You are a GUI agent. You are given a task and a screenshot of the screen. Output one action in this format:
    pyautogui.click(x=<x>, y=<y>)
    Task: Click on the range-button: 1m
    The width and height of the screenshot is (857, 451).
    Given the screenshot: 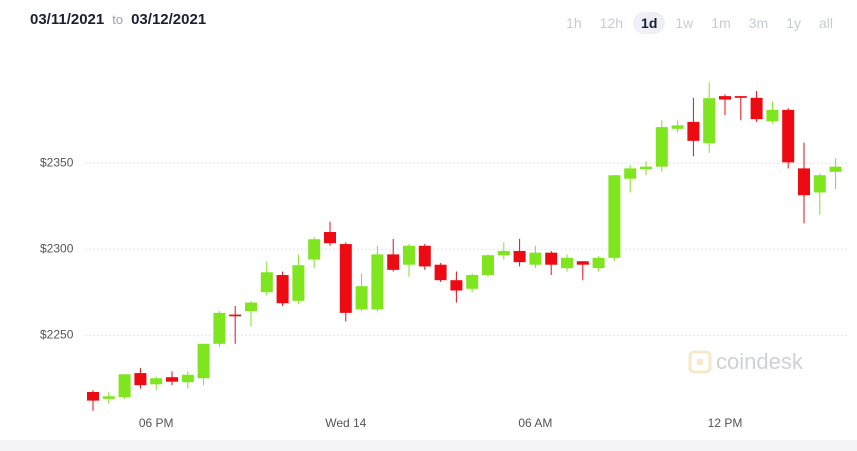 What is the action you would take?
    pyautogui.click(x=721, y=23)
    